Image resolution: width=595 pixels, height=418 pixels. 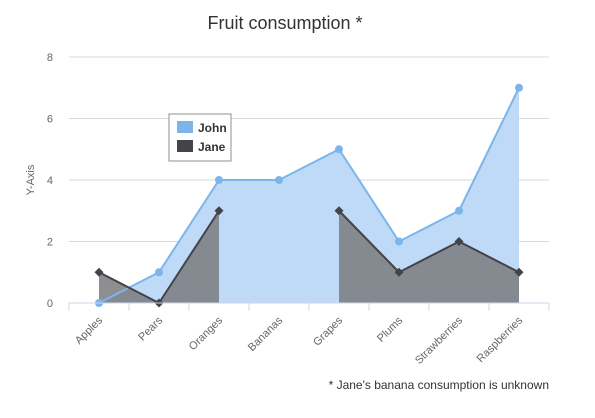 What do you see at coordinates (50, 181) in the screenshot?
I see `y-tick-label: 4` at bounding box center [50, 181].